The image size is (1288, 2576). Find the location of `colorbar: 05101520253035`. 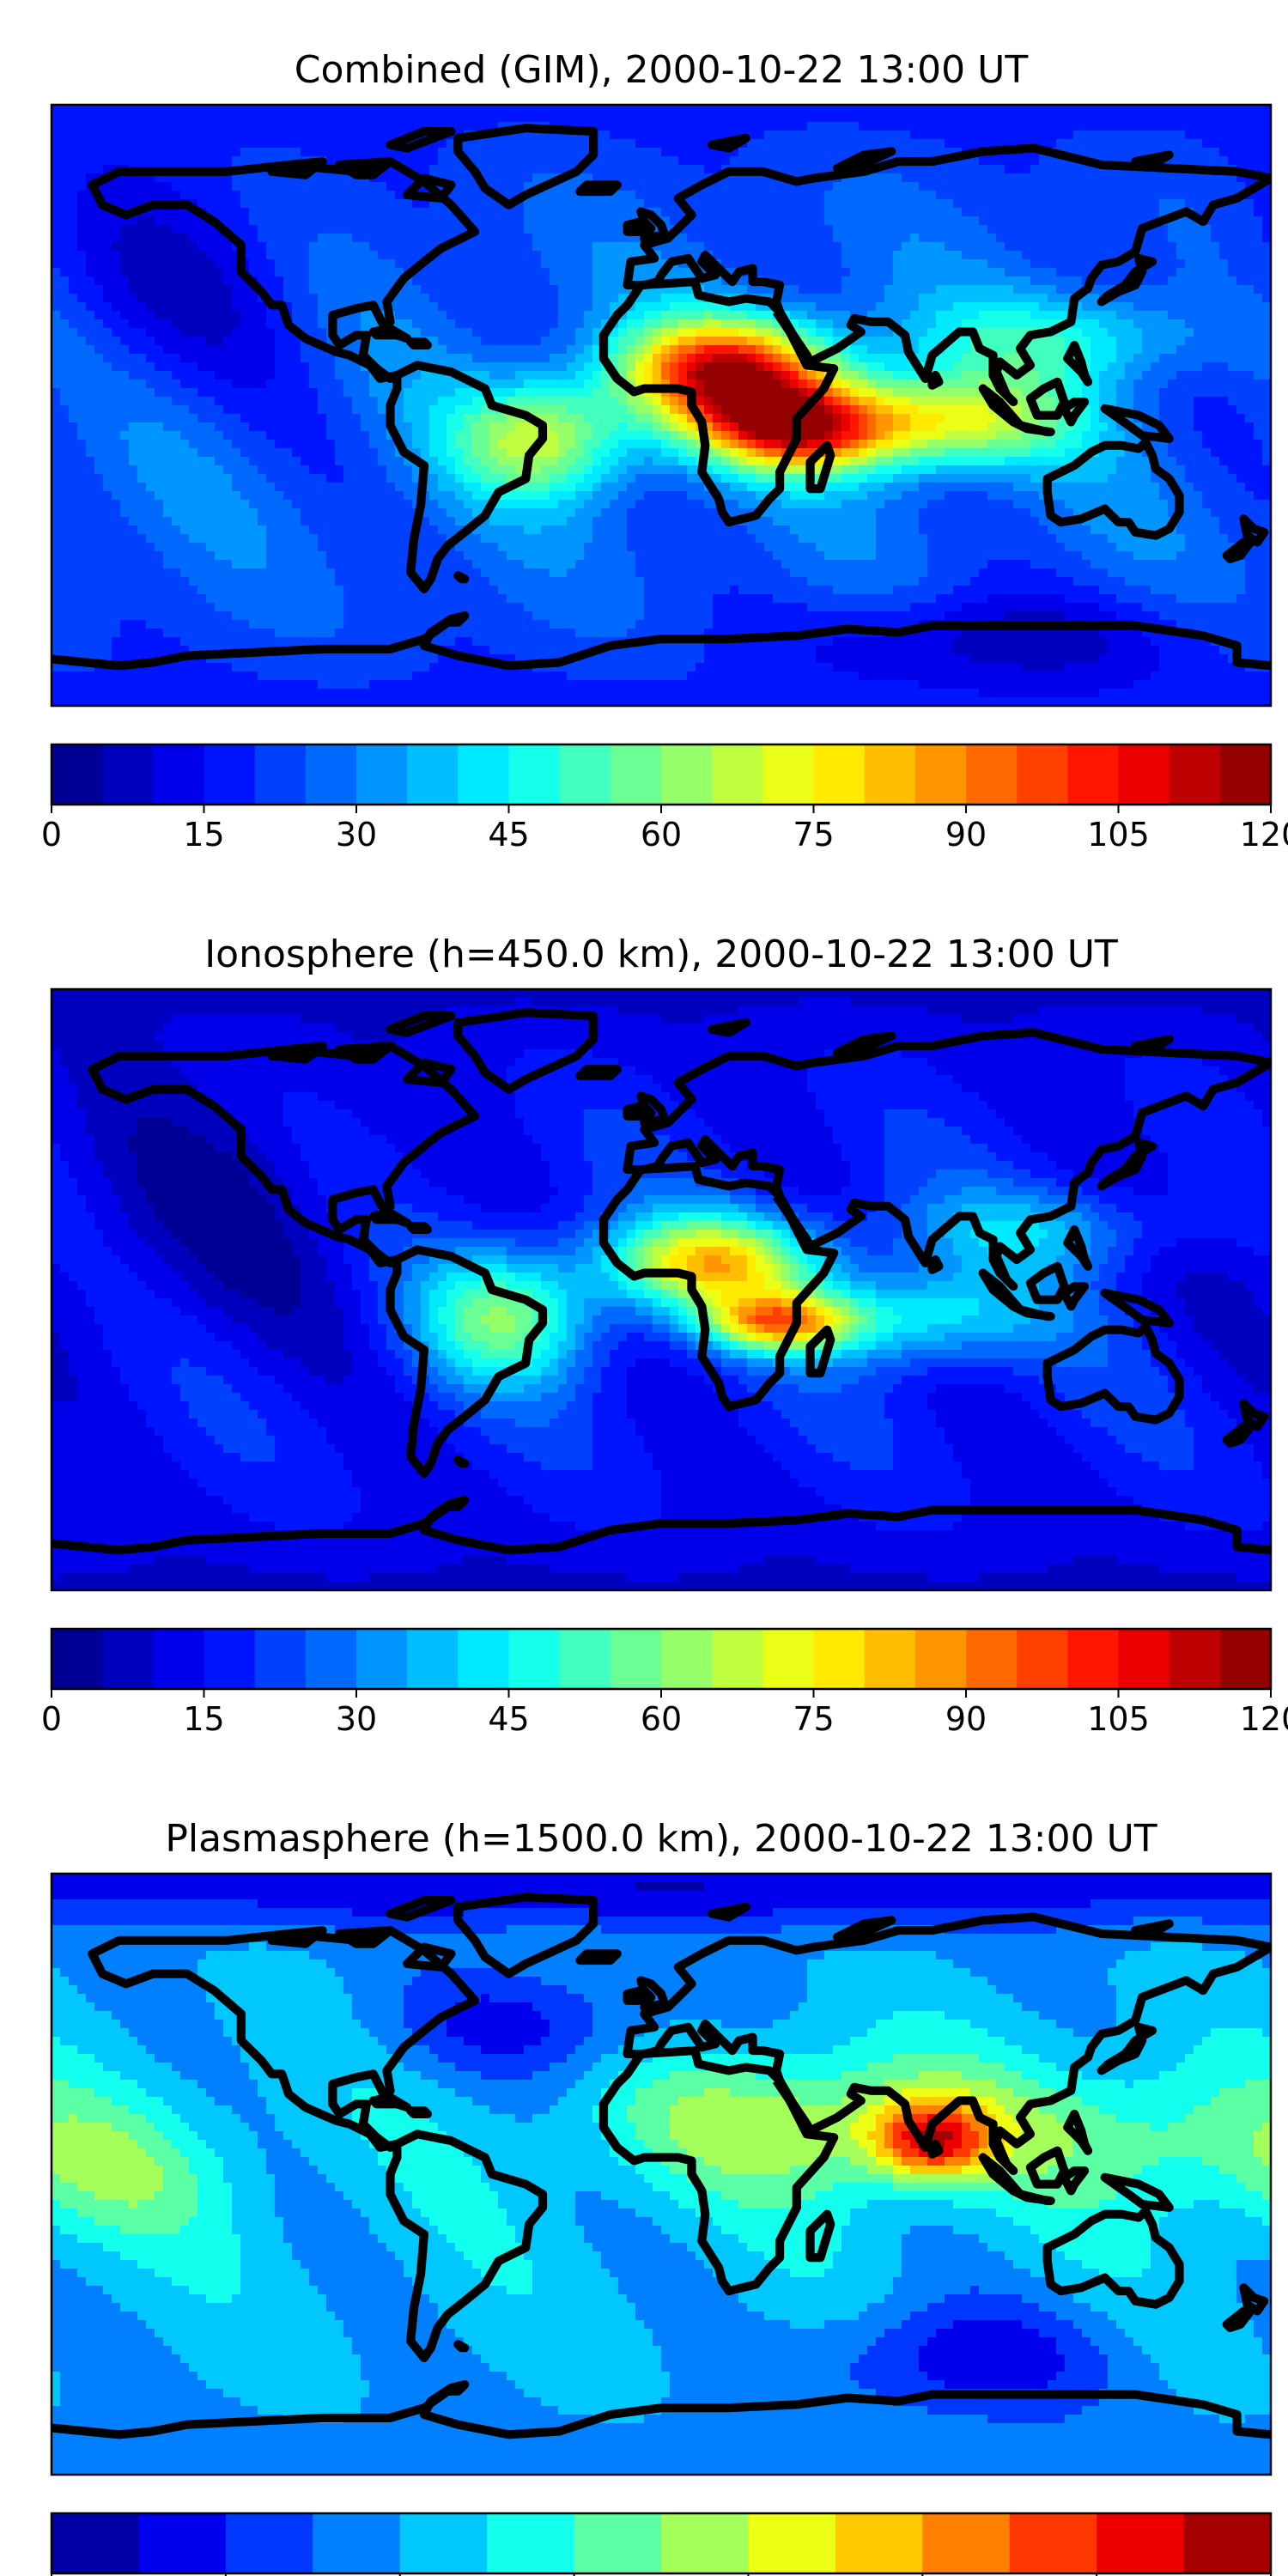

colorbar: 05101520253035 is located at coordinates (662, 2544).